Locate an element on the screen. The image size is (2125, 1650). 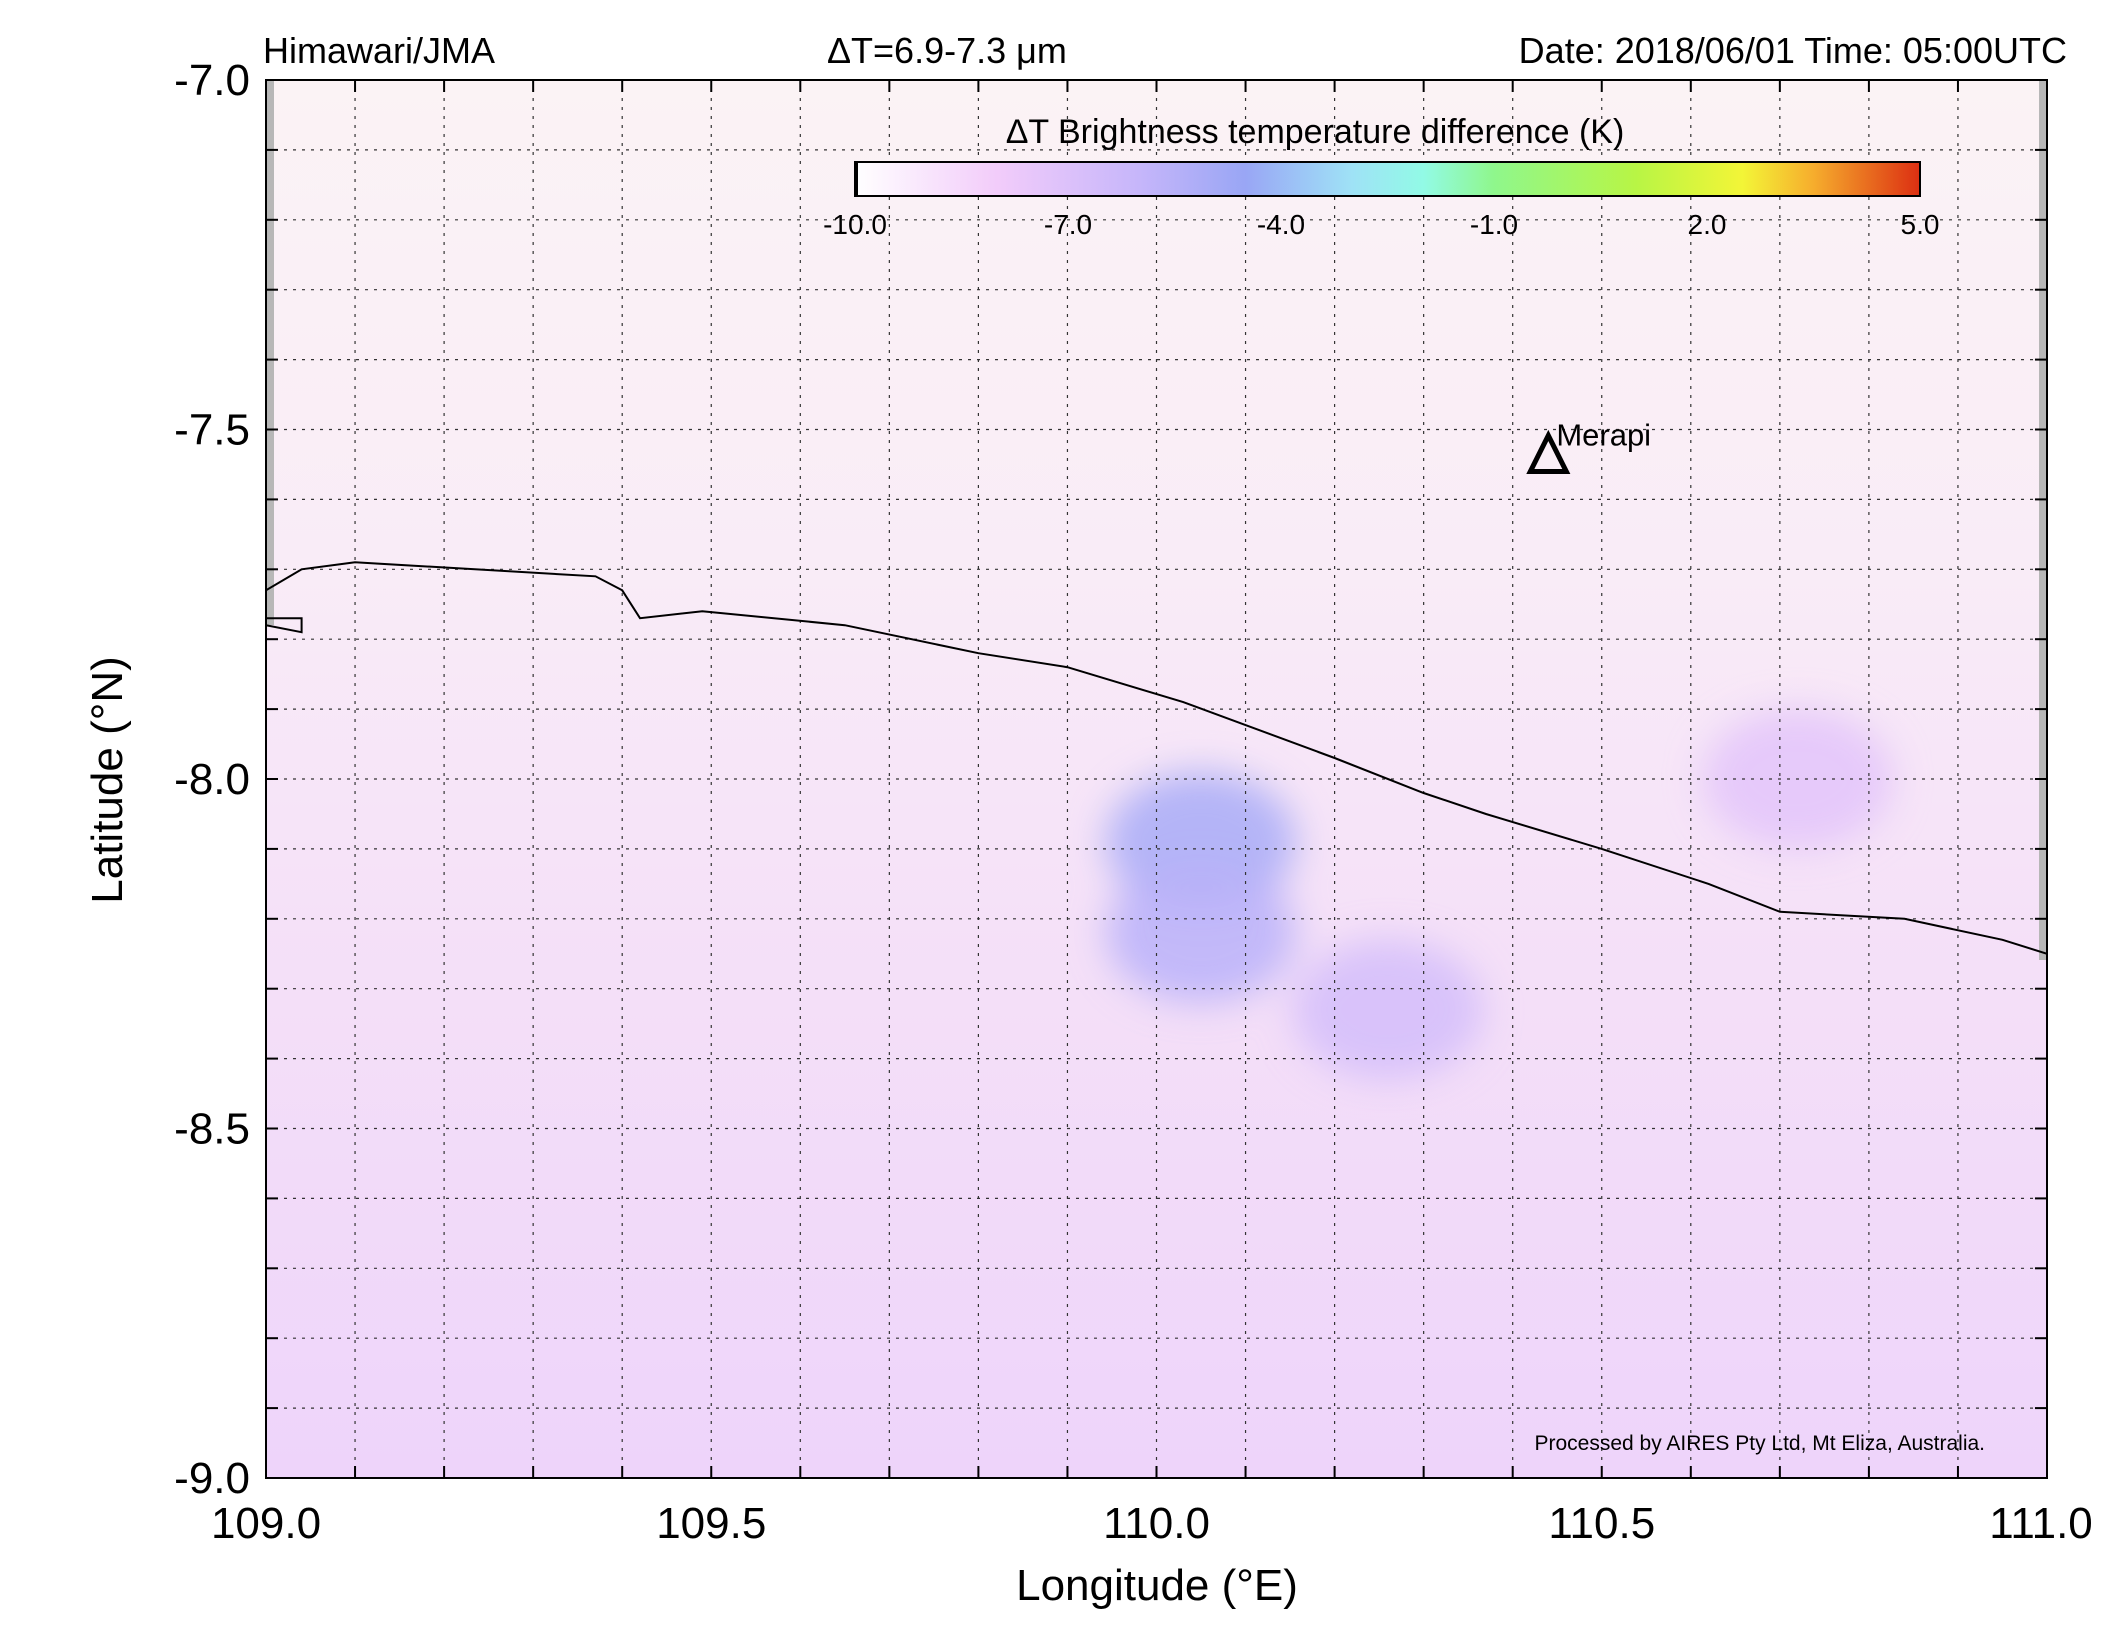
no-data-strip-right is located at coordinates (2043, 520).